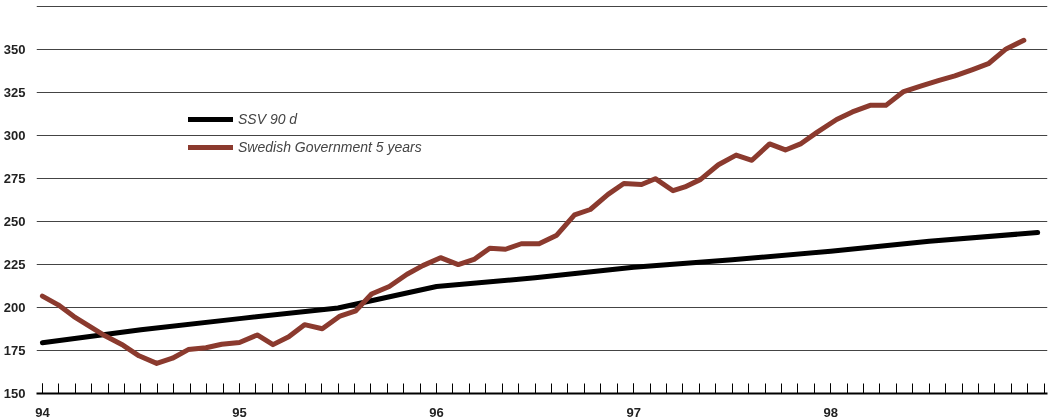 The height and width of the screenshot is (419, 1059). What do you see at coordinates (14, 350) in the screenshot?
I see `y-tick-label: 175` at bounding box center [14, 350].